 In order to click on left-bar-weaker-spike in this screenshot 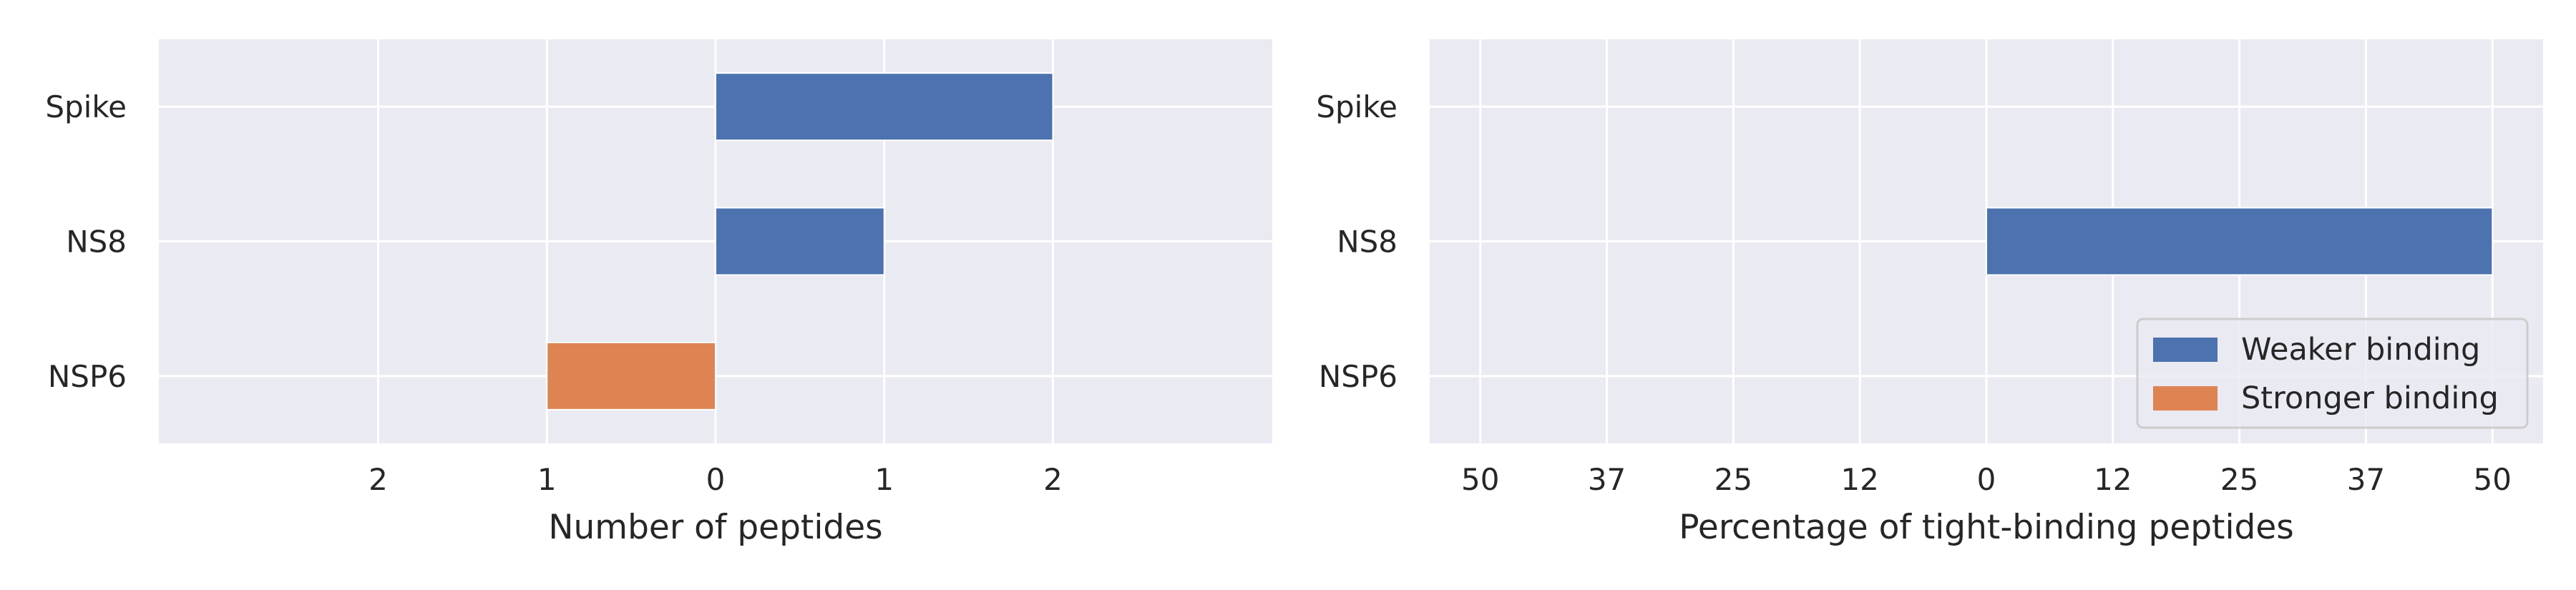, I will do `click(884, 107)`.